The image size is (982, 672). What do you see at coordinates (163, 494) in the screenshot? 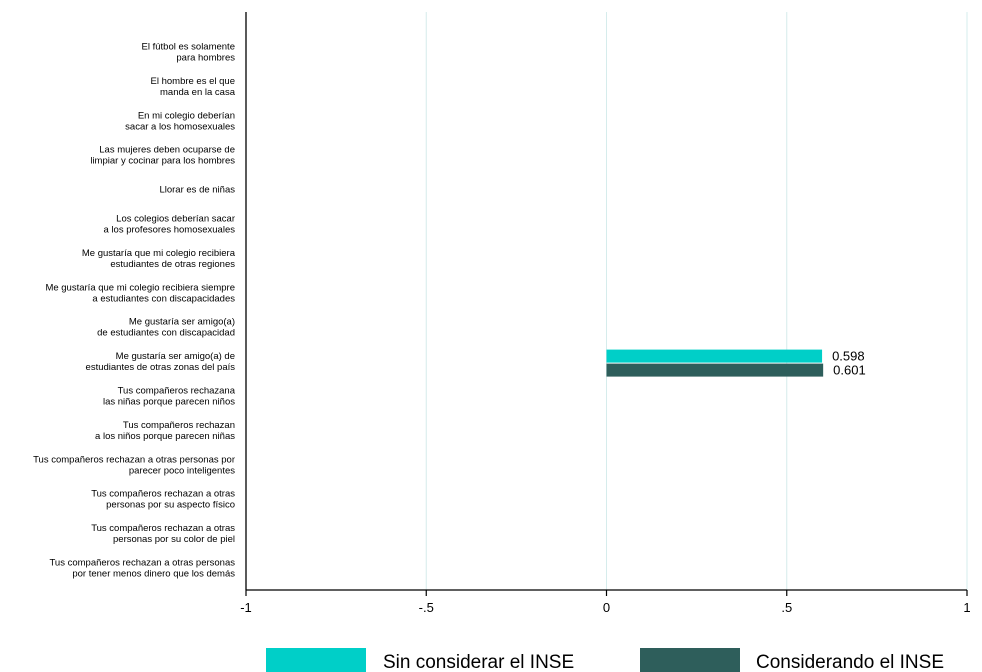
I see `category-label-13-line-0: Tus compañeros rechazan a otras` at bounding box center [163, 494].